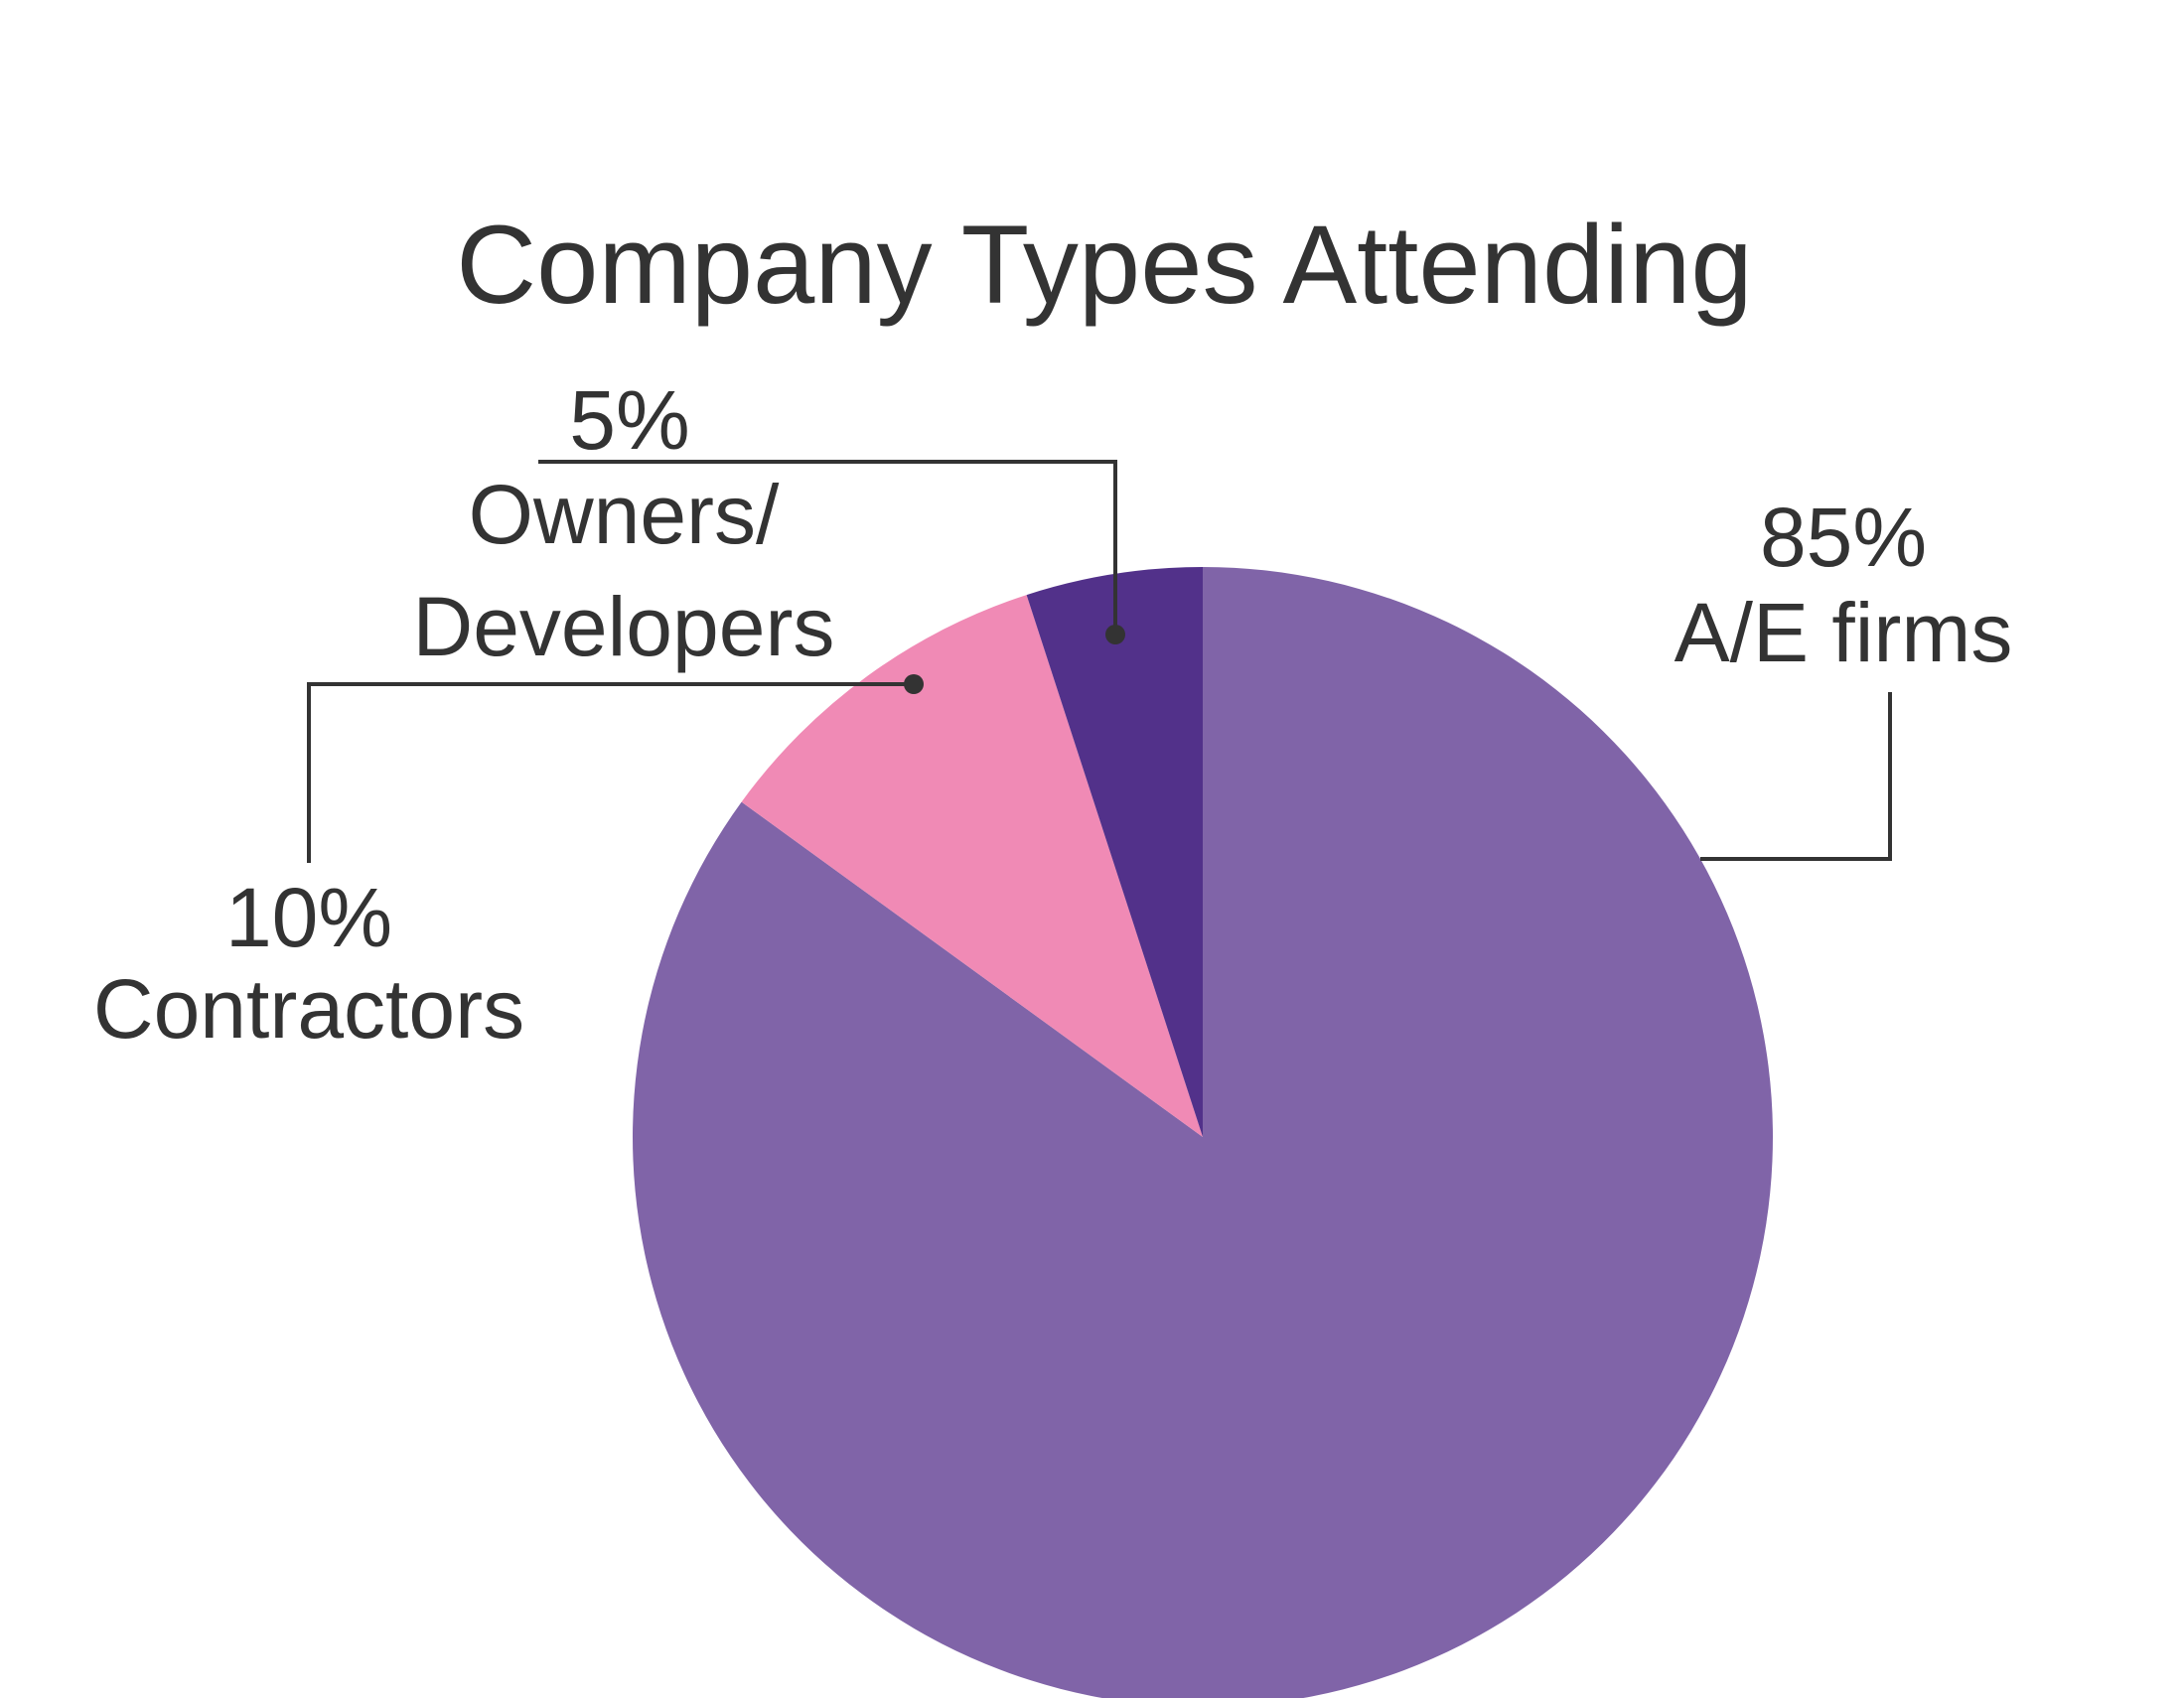 This screenshot has width=2184, height=1698. I want to click on slice-label-ae: A/E firms, so click(1843, 632).